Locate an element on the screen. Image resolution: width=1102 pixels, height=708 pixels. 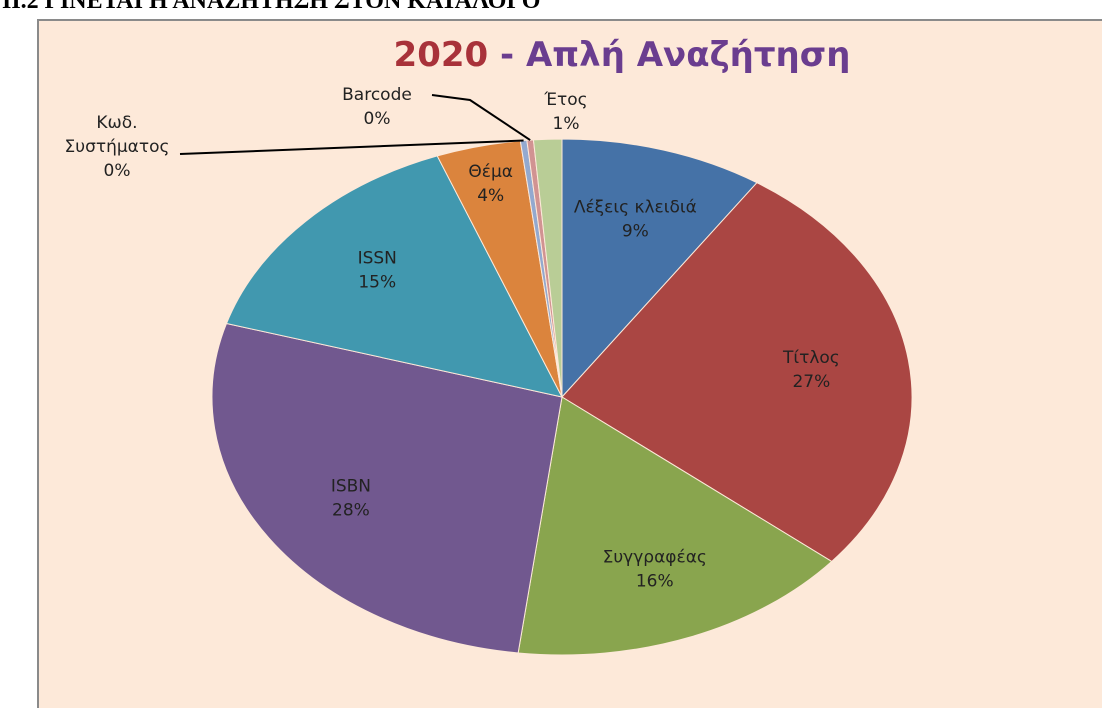
slice-label: Έτος is located at coordinates (565, 100).